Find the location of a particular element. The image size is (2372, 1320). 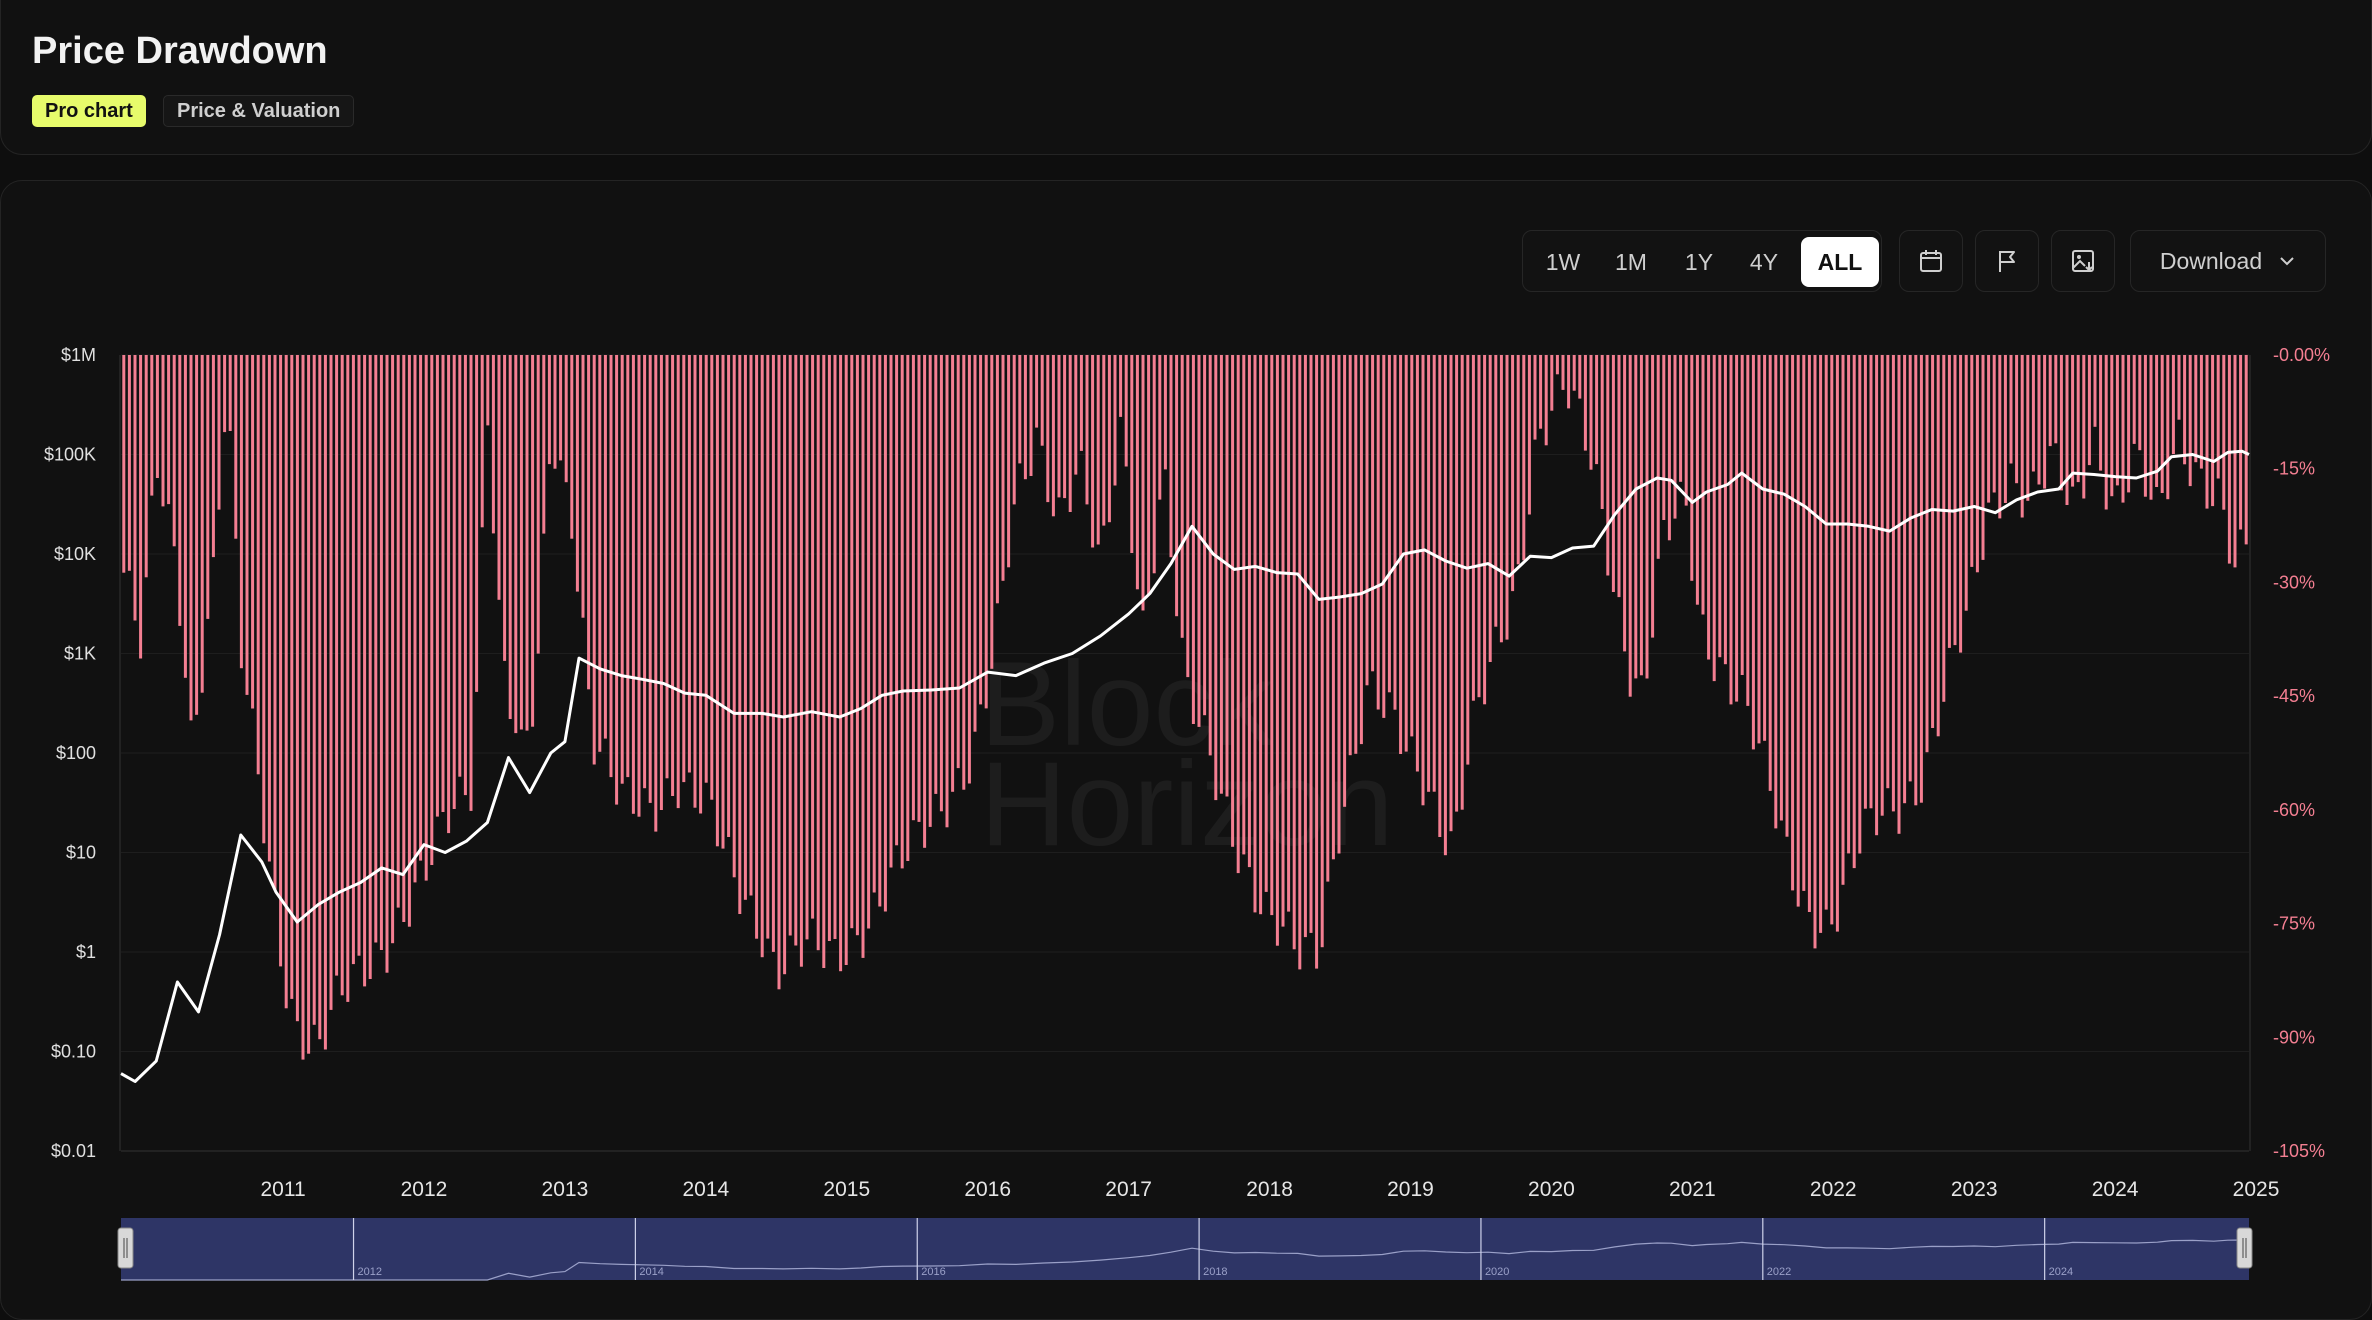

x-tick-label: 2013 is located at coordinates (565, 1189).